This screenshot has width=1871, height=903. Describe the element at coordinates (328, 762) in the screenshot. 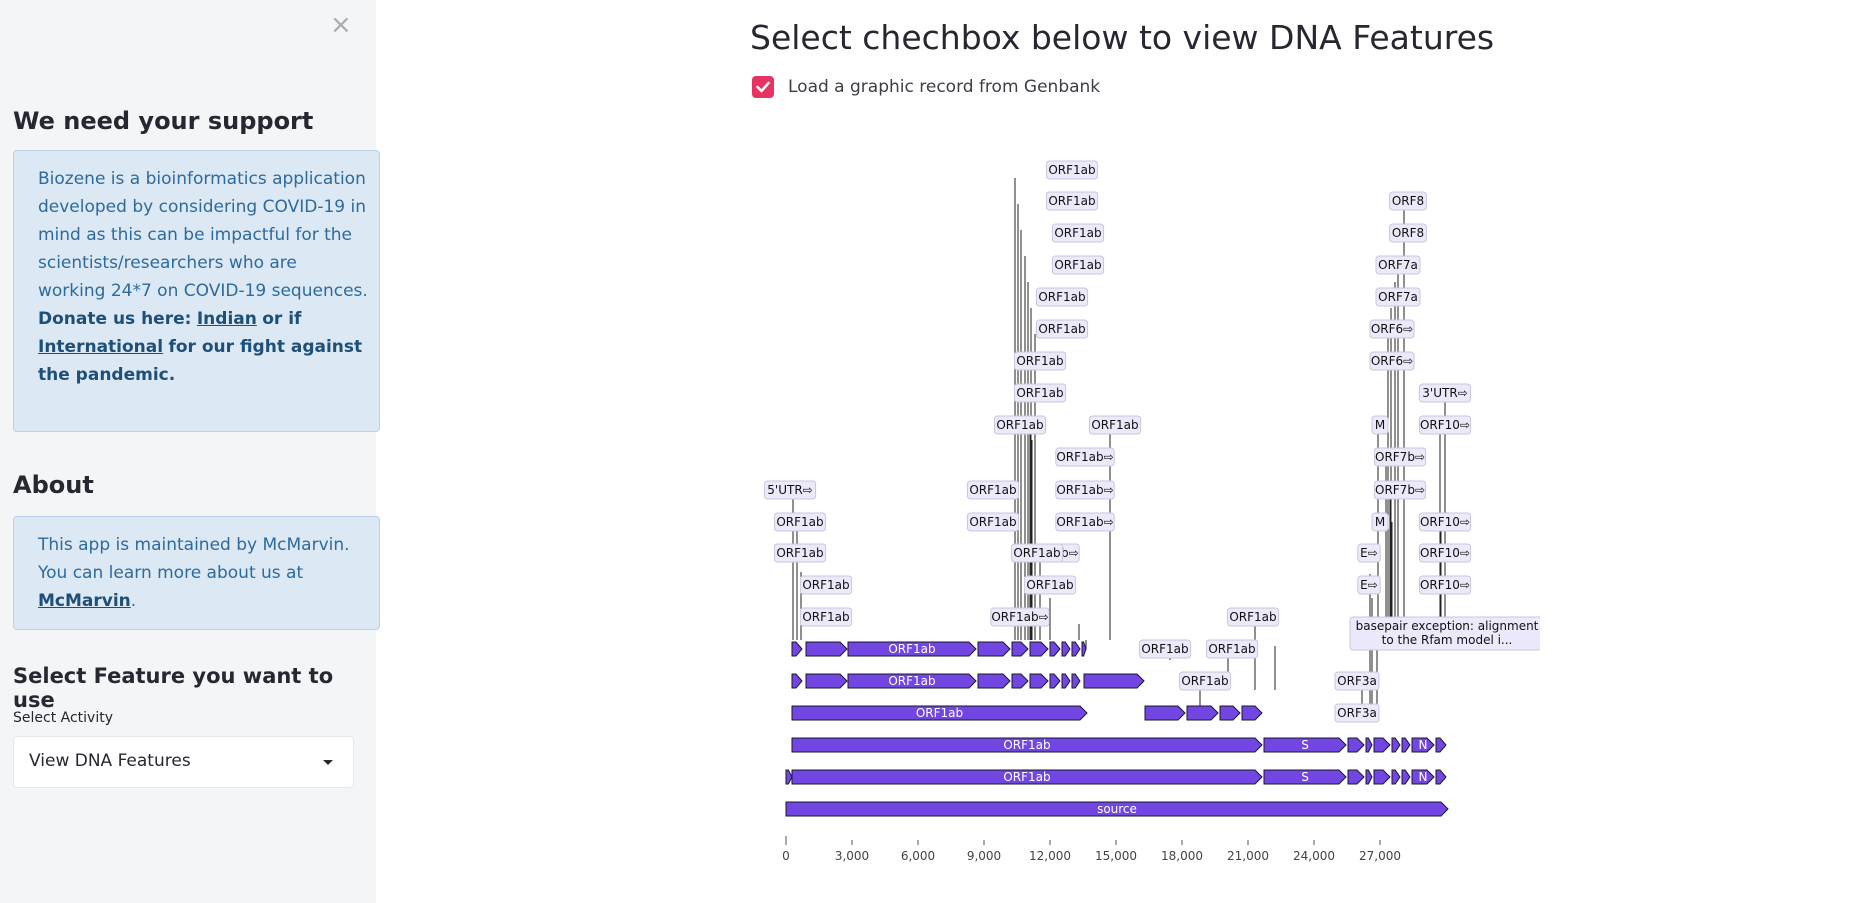

I see `chevron-down-icon` at that location.